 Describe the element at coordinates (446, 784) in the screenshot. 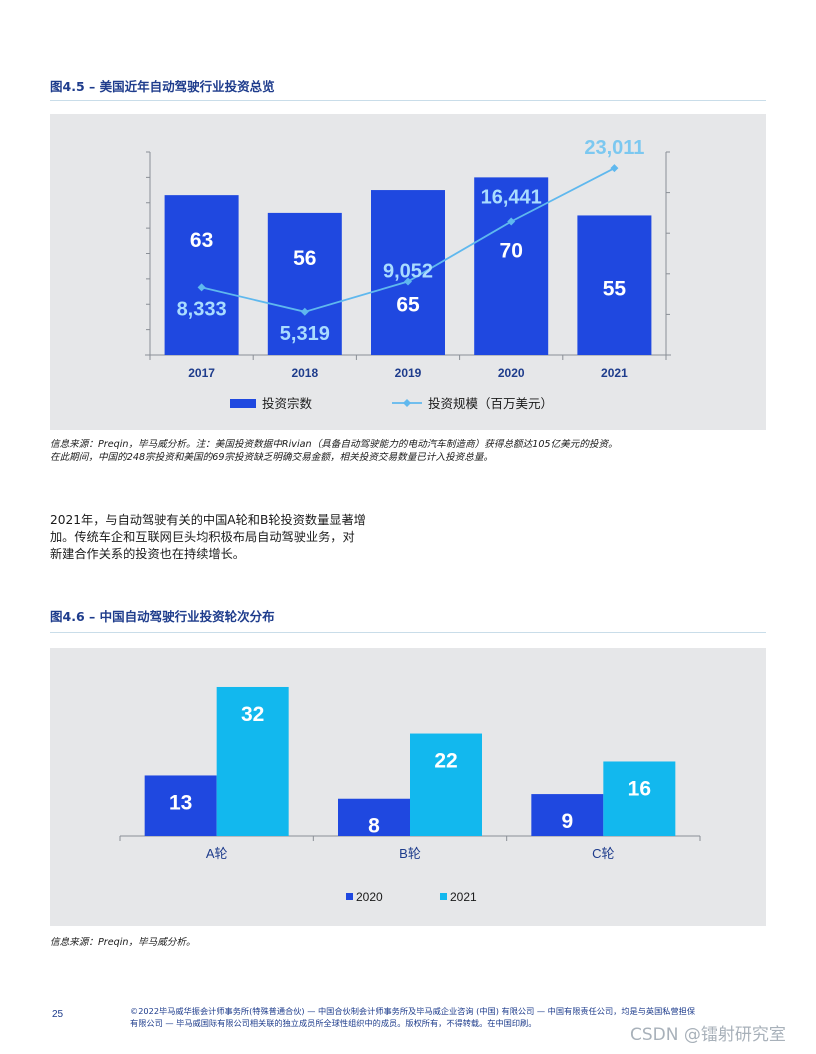

I see `bar-B轮-2021` at that location.